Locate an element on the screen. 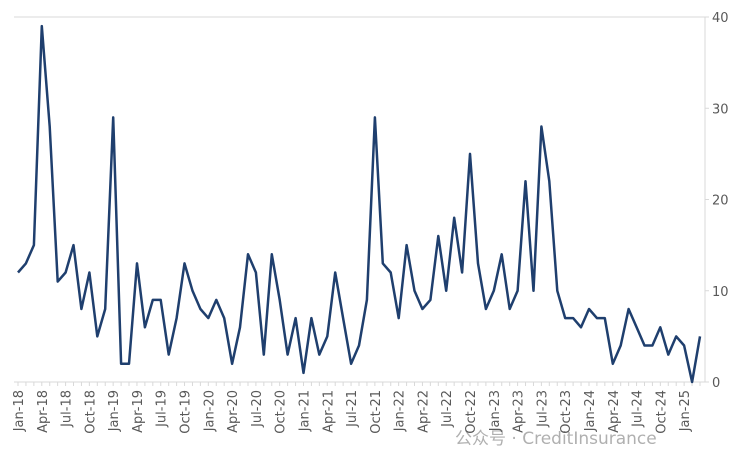 This screenshot has width=750, height=469. x-tick-label: Jul-23 is located at coordinates (542, 409).